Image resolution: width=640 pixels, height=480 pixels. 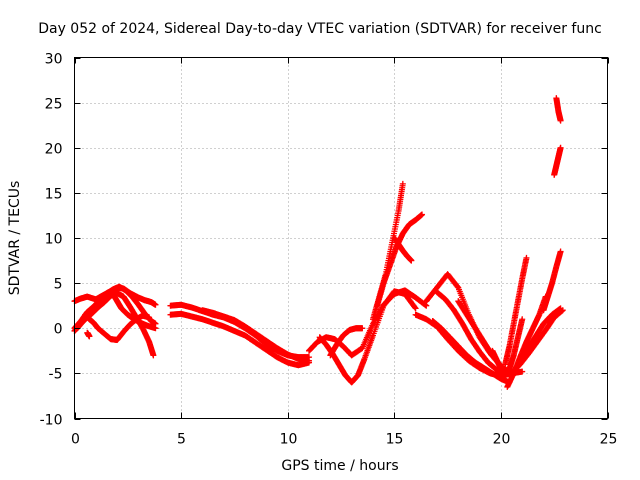 What do you see at coordinates (54, 60) in the screenshot?
I see `y-tick-label: 30` at bounding box center [54, 60].